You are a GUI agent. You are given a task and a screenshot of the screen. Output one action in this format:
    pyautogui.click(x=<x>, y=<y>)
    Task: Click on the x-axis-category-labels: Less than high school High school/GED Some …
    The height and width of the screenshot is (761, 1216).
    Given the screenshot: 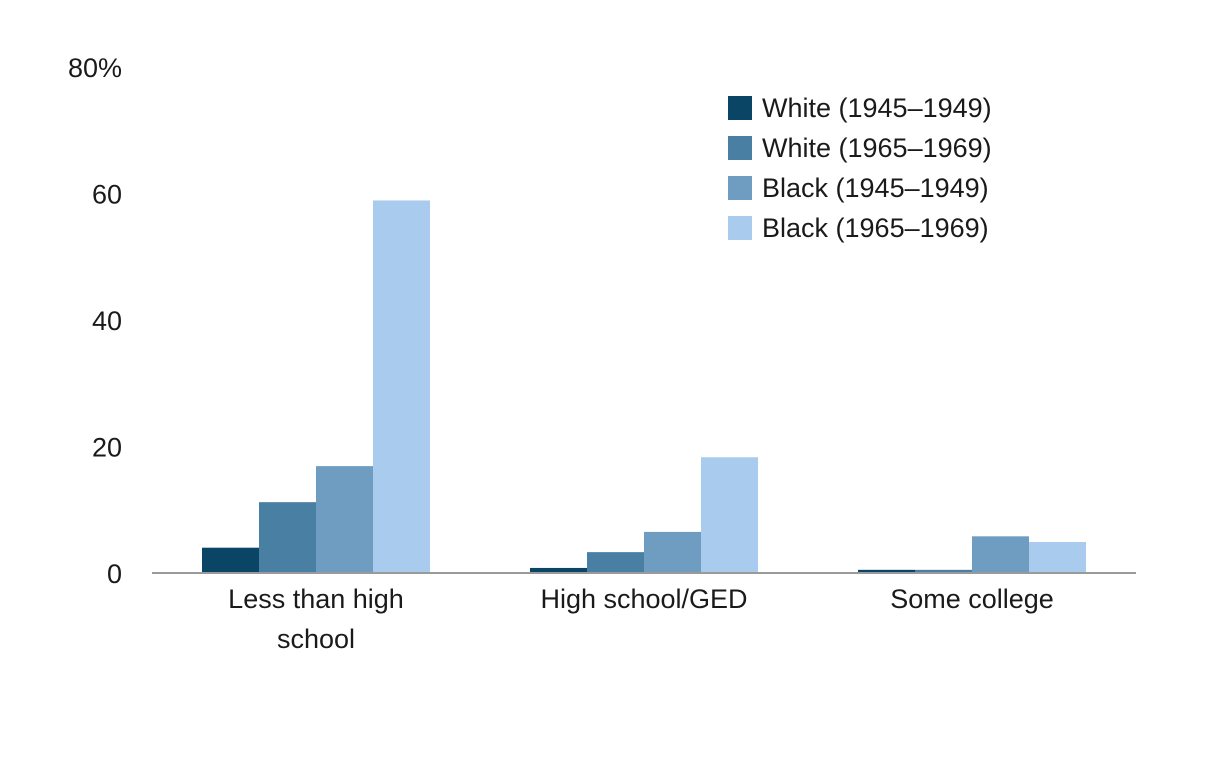 What is the action you would take?
    pyautogui.click(x=641, y=619)
    